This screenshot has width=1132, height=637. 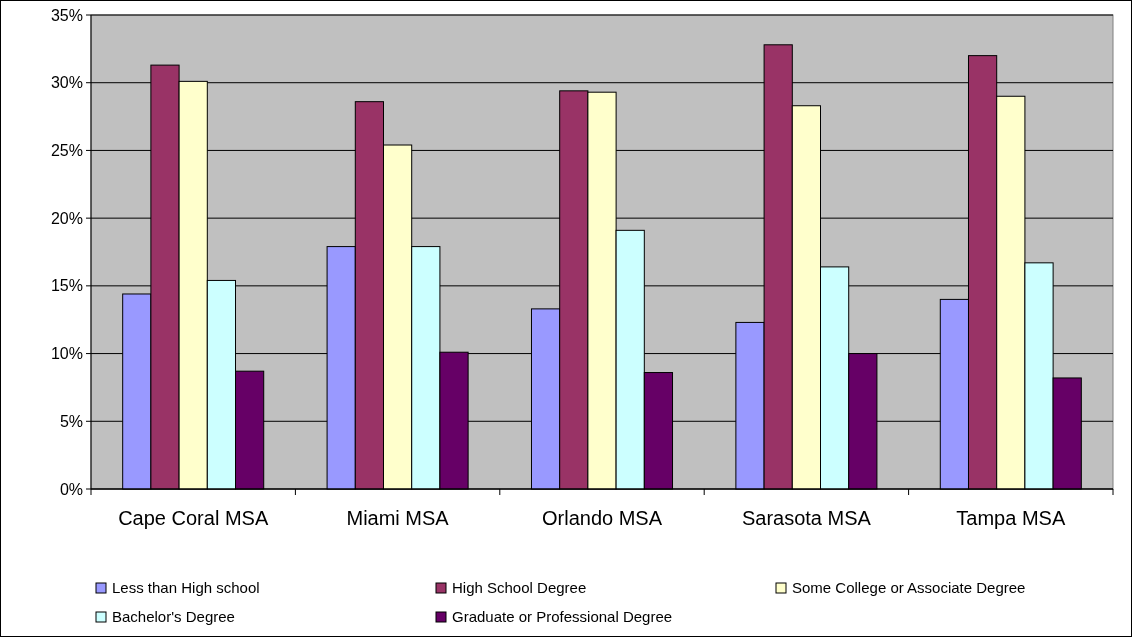 What do you see at coordinates (562, 617) in the screenshot?
I see `legend-label: Graduate or Professional Degree` at bounding box center [562, 617].